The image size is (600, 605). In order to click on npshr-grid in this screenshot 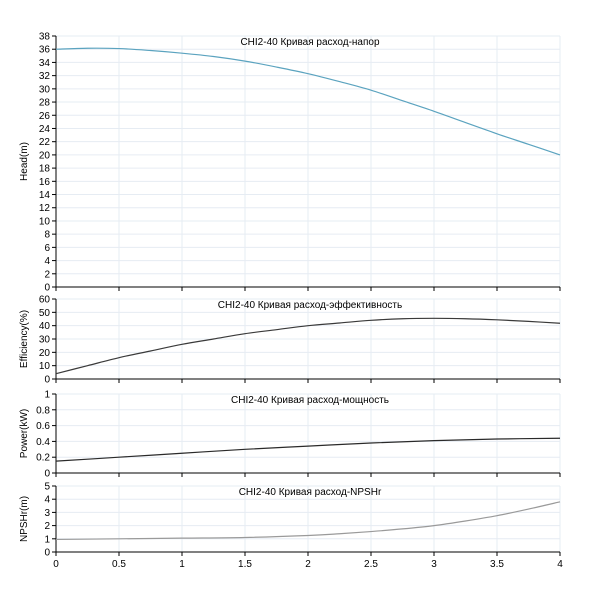, I will do `click(308, 518)`.